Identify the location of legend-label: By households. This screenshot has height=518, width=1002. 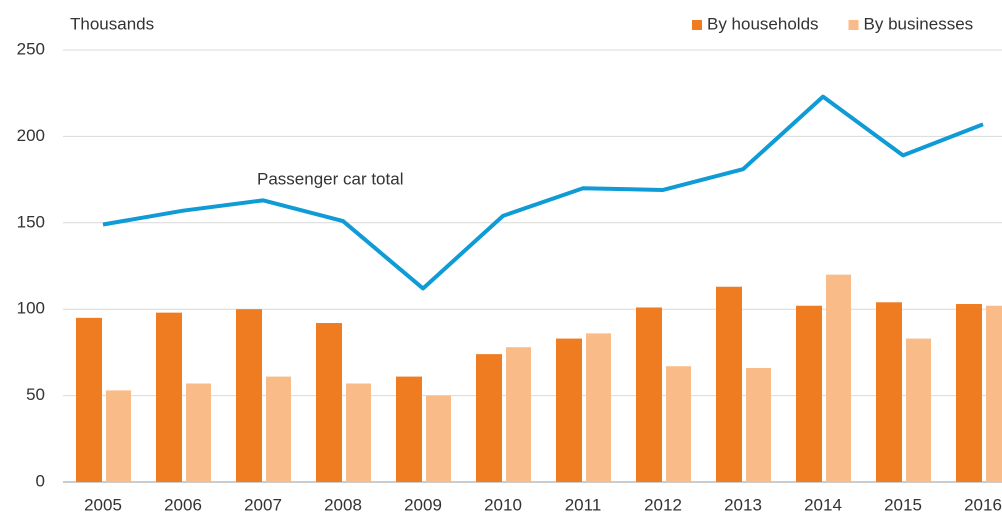
(763, 23).